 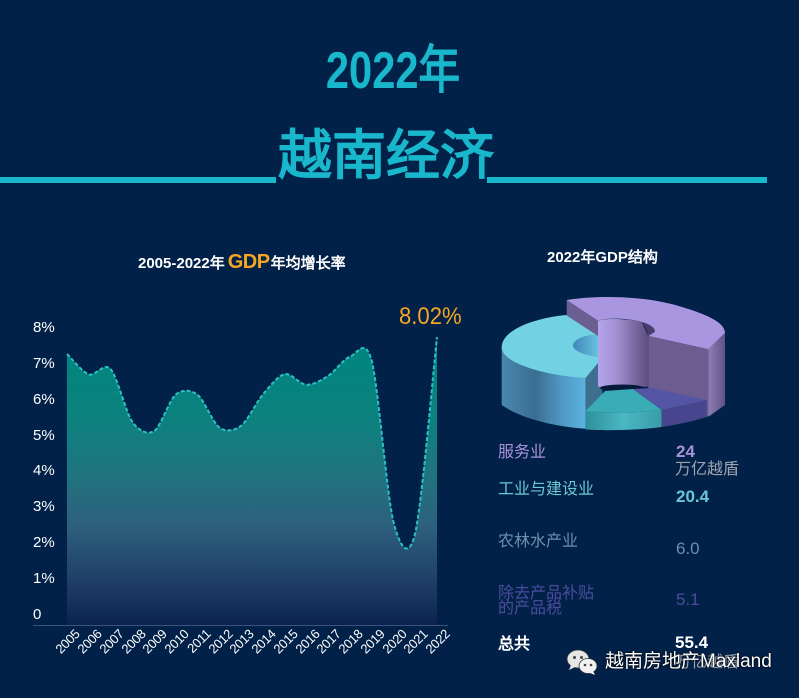 What do you see at coordinates (393, 71) in the screenshot?
I see `year-title: 2022年` at bounding box center [393, 71].